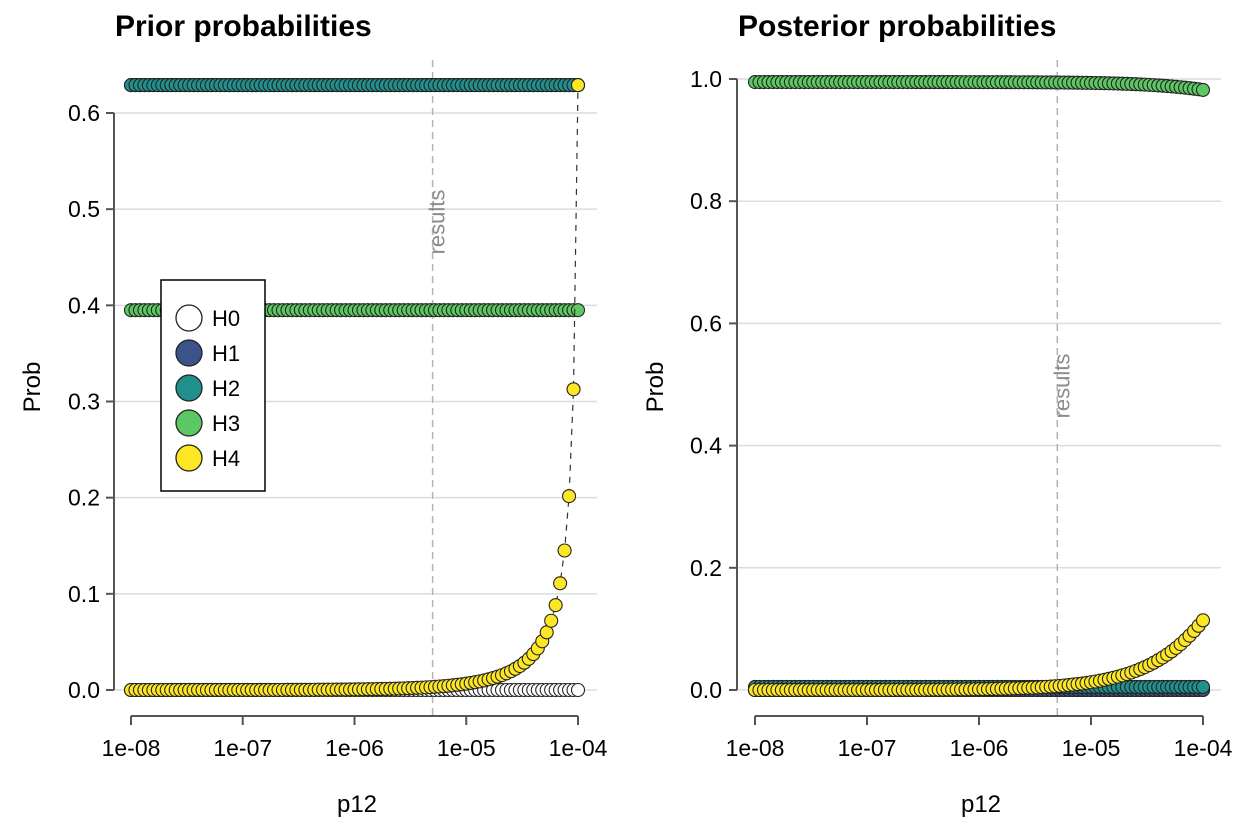 The height and width of the screenshot is (823, 1253). Describe the element at coordinates (226, 318) in the screenshot. I see `legend-label-h0: H0` at that location.